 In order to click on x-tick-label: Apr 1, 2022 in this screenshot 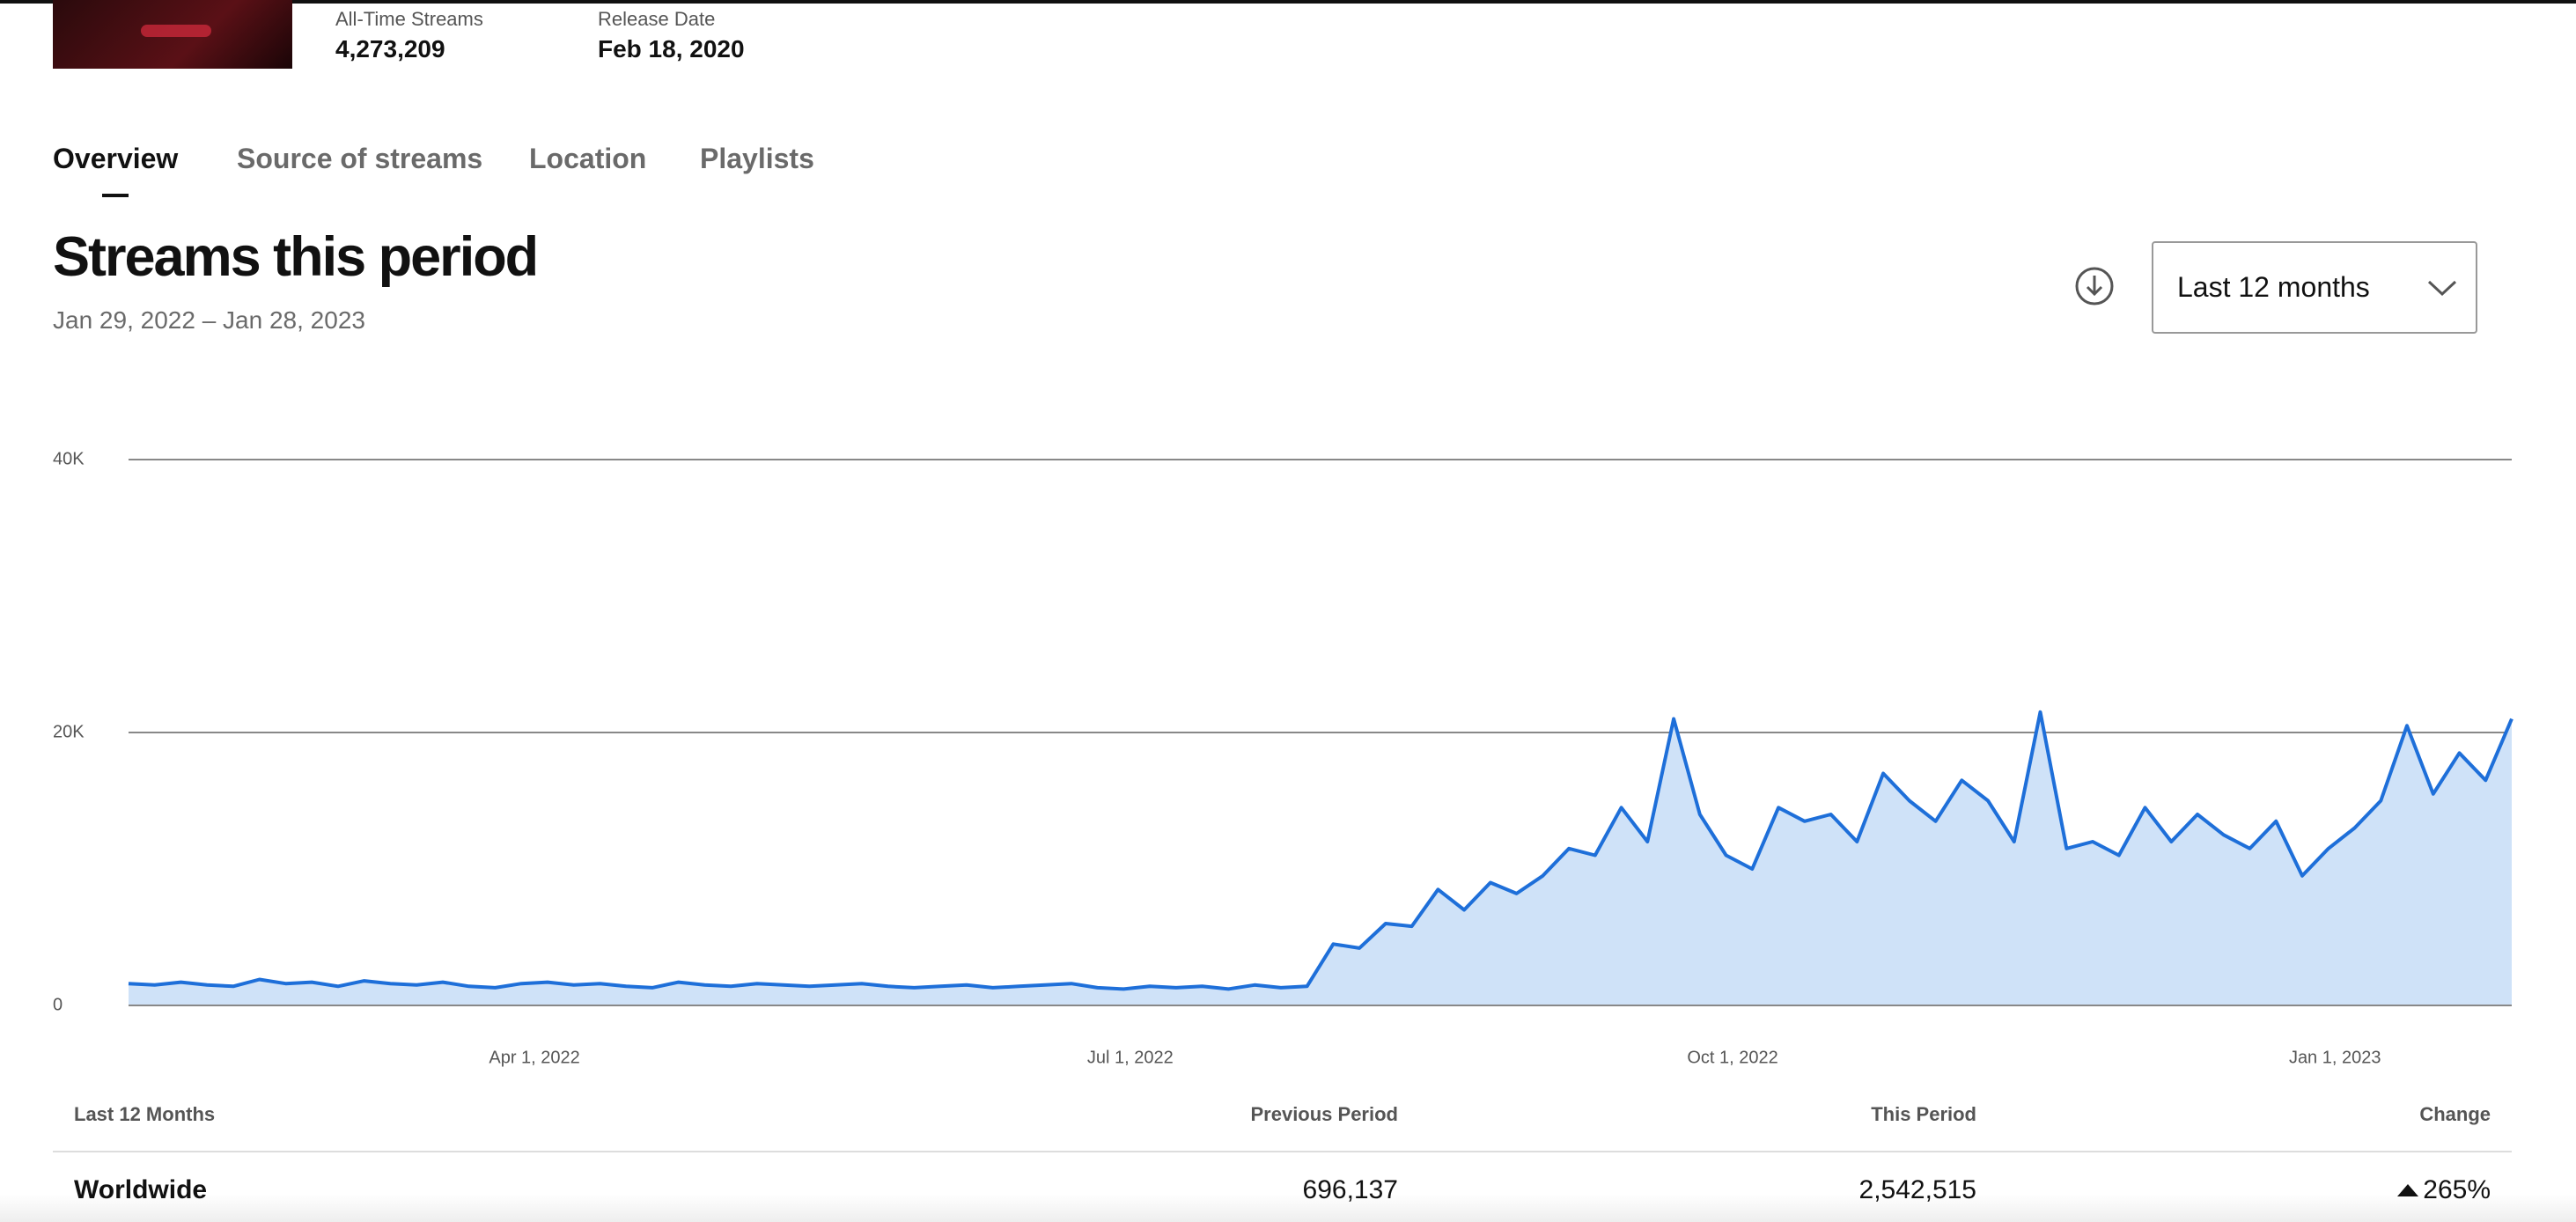, I will do `click(534, 1057)`.